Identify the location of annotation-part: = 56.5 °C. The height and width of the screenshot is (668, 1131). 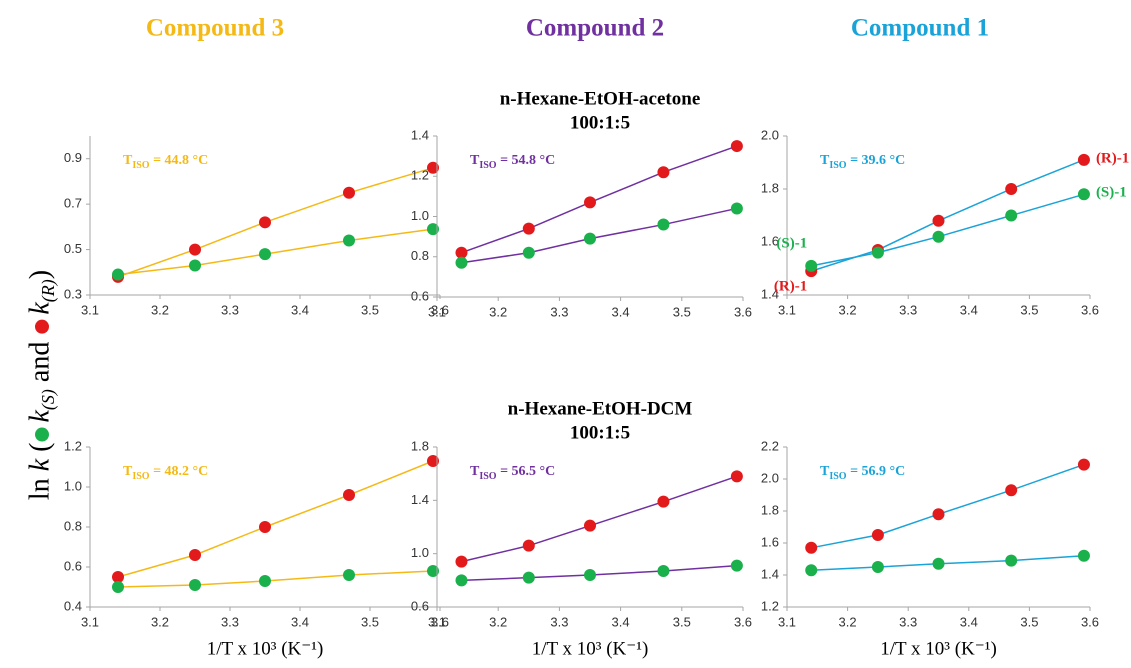
(526, 471).